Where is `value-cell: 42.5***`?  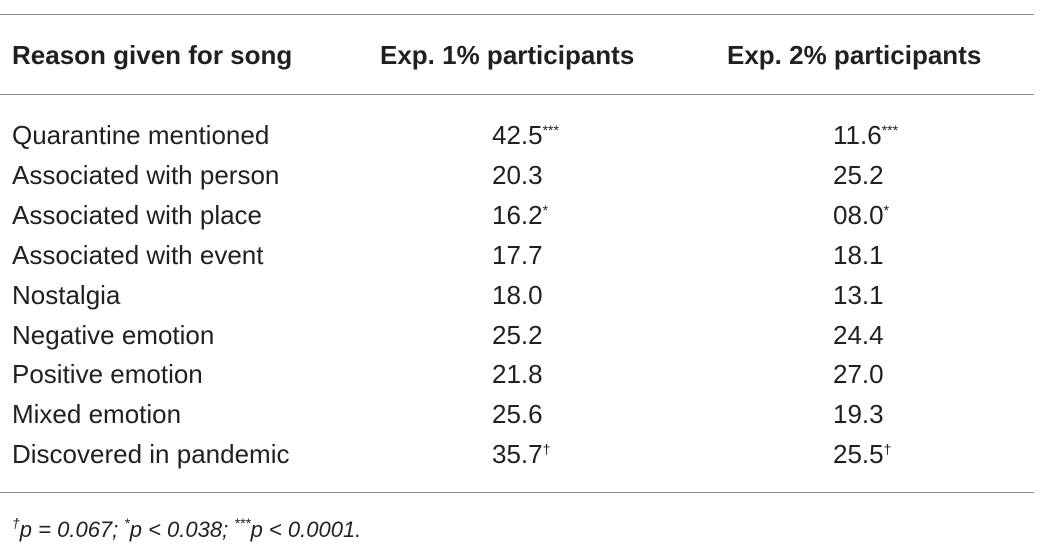 value-cell: 42.5*** is located at coordinates (525, 135).